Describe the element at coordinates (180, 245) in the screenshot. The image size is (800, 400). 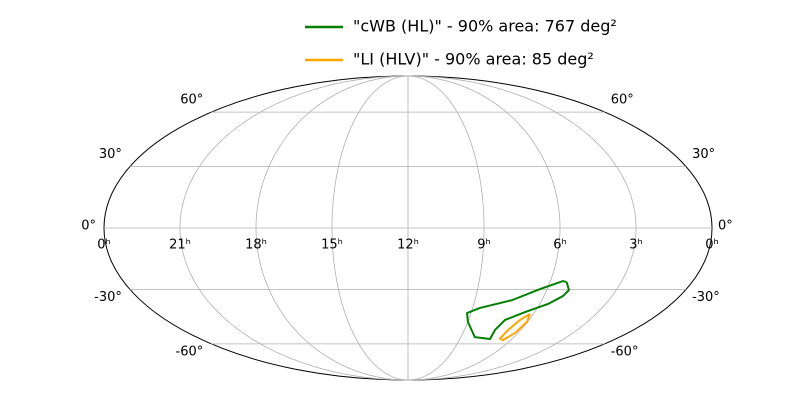
I see `x-tick-label: 21ʰ` at that location.